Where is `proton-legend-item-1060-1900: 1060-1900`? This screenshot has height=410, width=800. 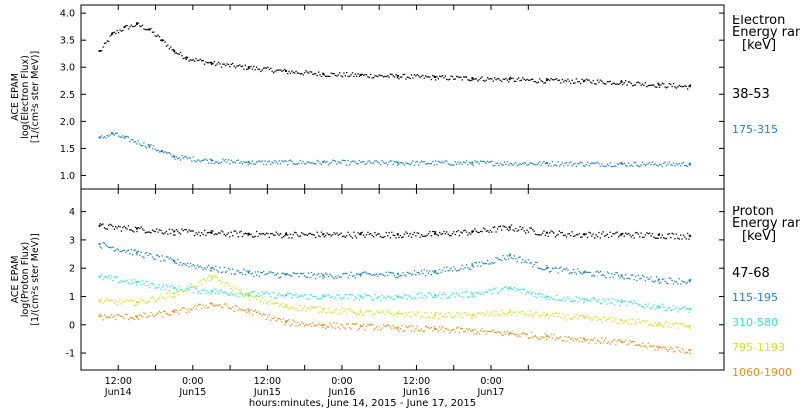 proton-legend-item-1060-1900: 1060-1900 is located at coordinates (762, 372).